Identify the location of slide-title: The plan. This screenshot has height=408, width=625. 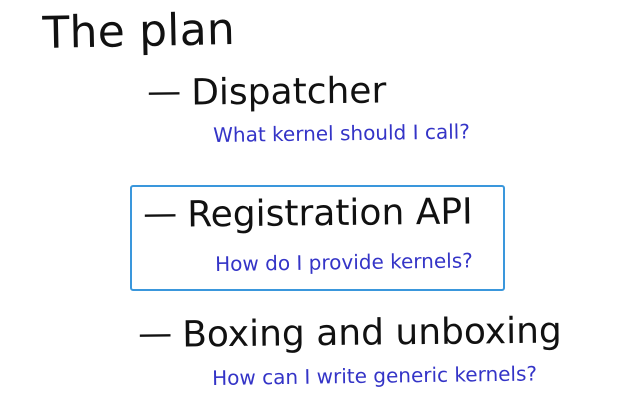
(139, 31).